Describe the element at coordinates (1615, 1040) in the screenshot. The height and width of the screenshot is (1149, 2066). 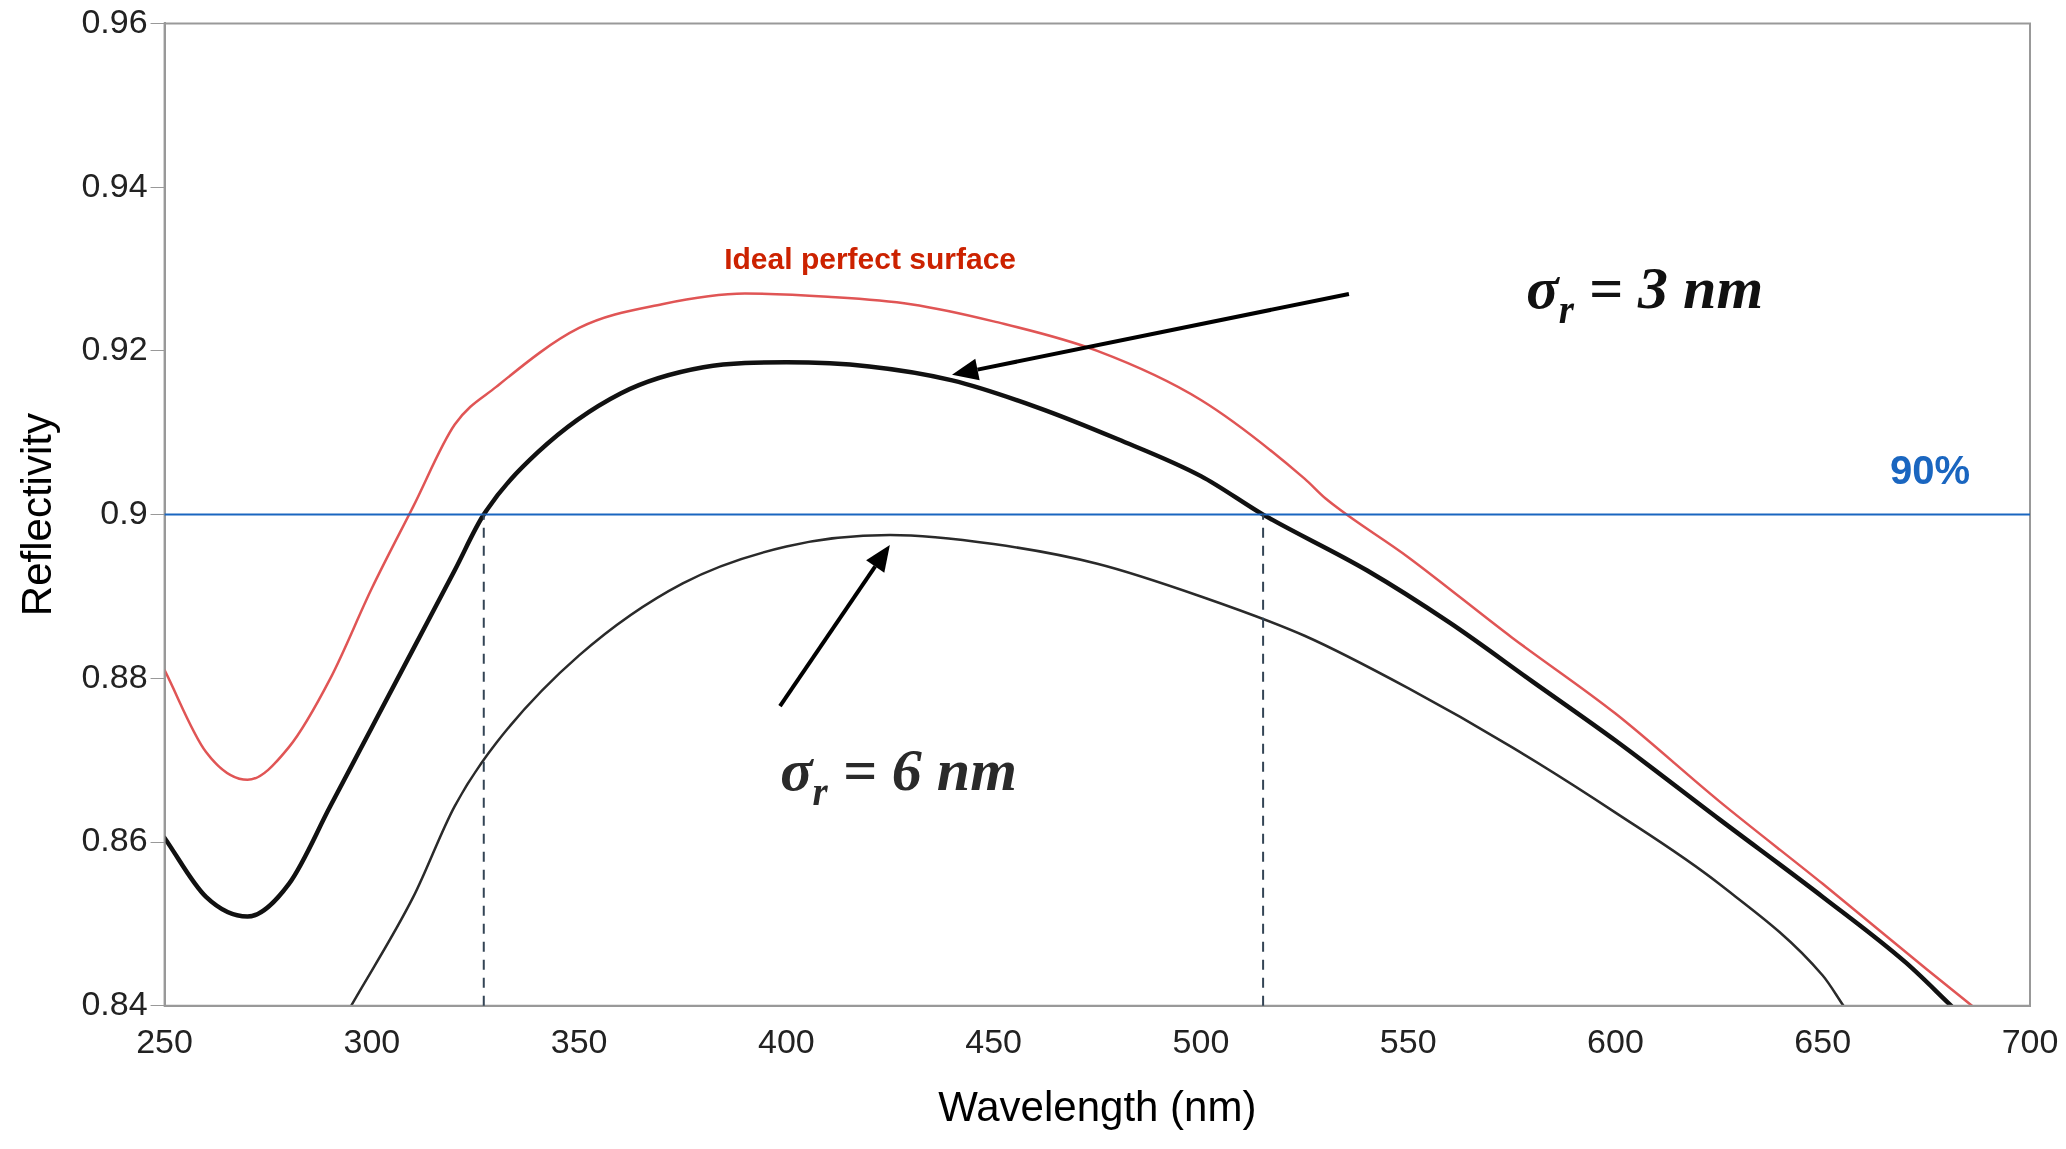
I see `x-tick-label: 600` at that location.